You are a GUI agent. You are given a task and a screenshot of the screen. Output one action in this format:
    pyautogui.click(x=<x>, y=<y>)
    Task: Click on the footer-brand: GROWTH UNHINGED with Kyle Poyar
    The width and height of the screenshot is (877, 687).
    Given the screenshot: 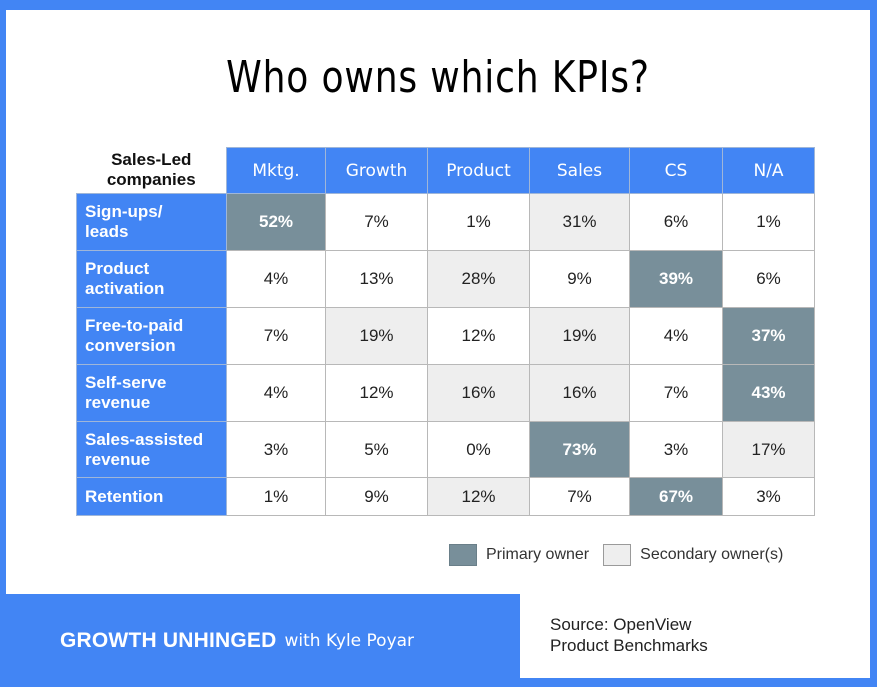 What is the action you would take?
    pyautogui.click(x=260, y=640)
    